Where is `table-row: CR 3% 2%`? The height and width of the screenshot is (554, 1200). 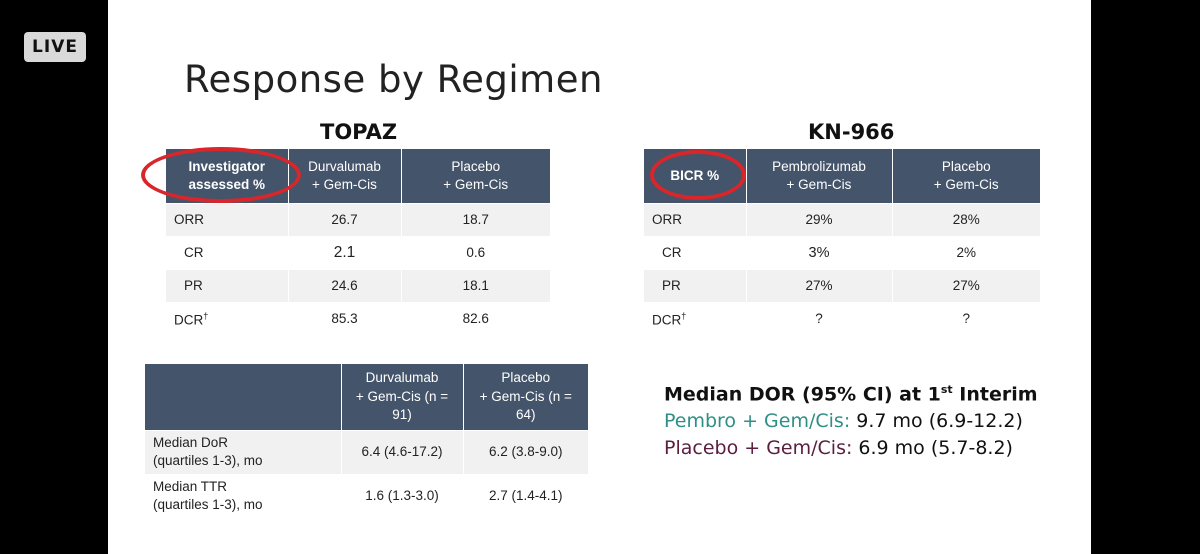
table-row: CR 3% 2% is located at coordinates (842, 252).